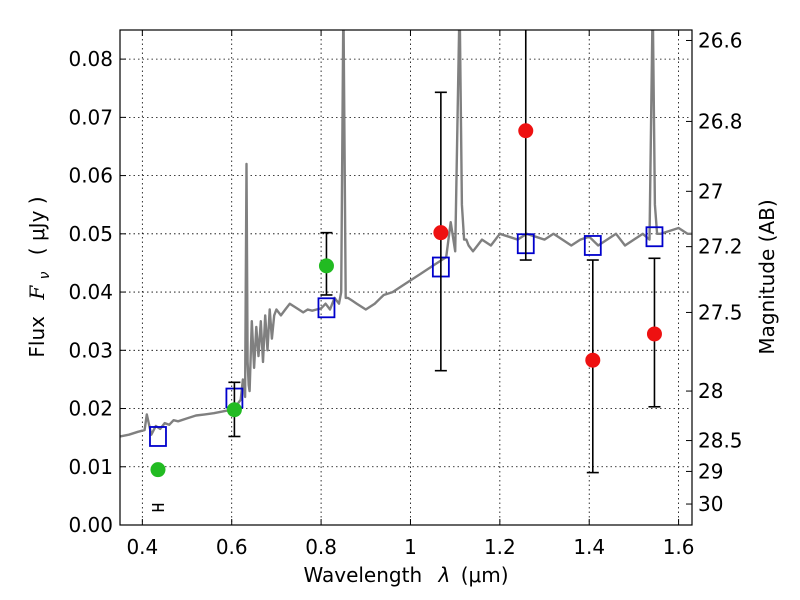 The height and width of the screenshot is (600, 800). Describe the element at coordinates (589, 547) in the screenshot. I see `x-tick-label: 1.4` at that location.